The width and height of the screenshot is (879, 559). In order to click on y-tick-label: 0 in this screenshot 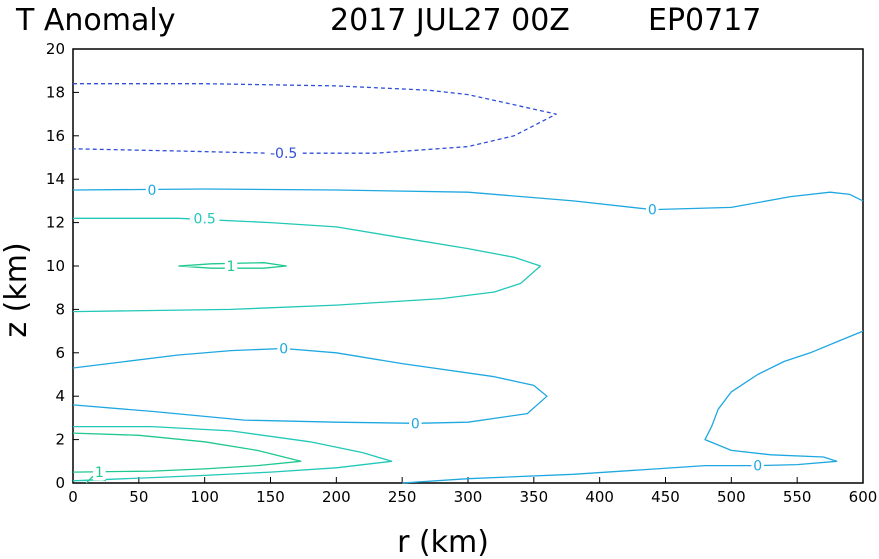, I will do `click(60, 483)`.